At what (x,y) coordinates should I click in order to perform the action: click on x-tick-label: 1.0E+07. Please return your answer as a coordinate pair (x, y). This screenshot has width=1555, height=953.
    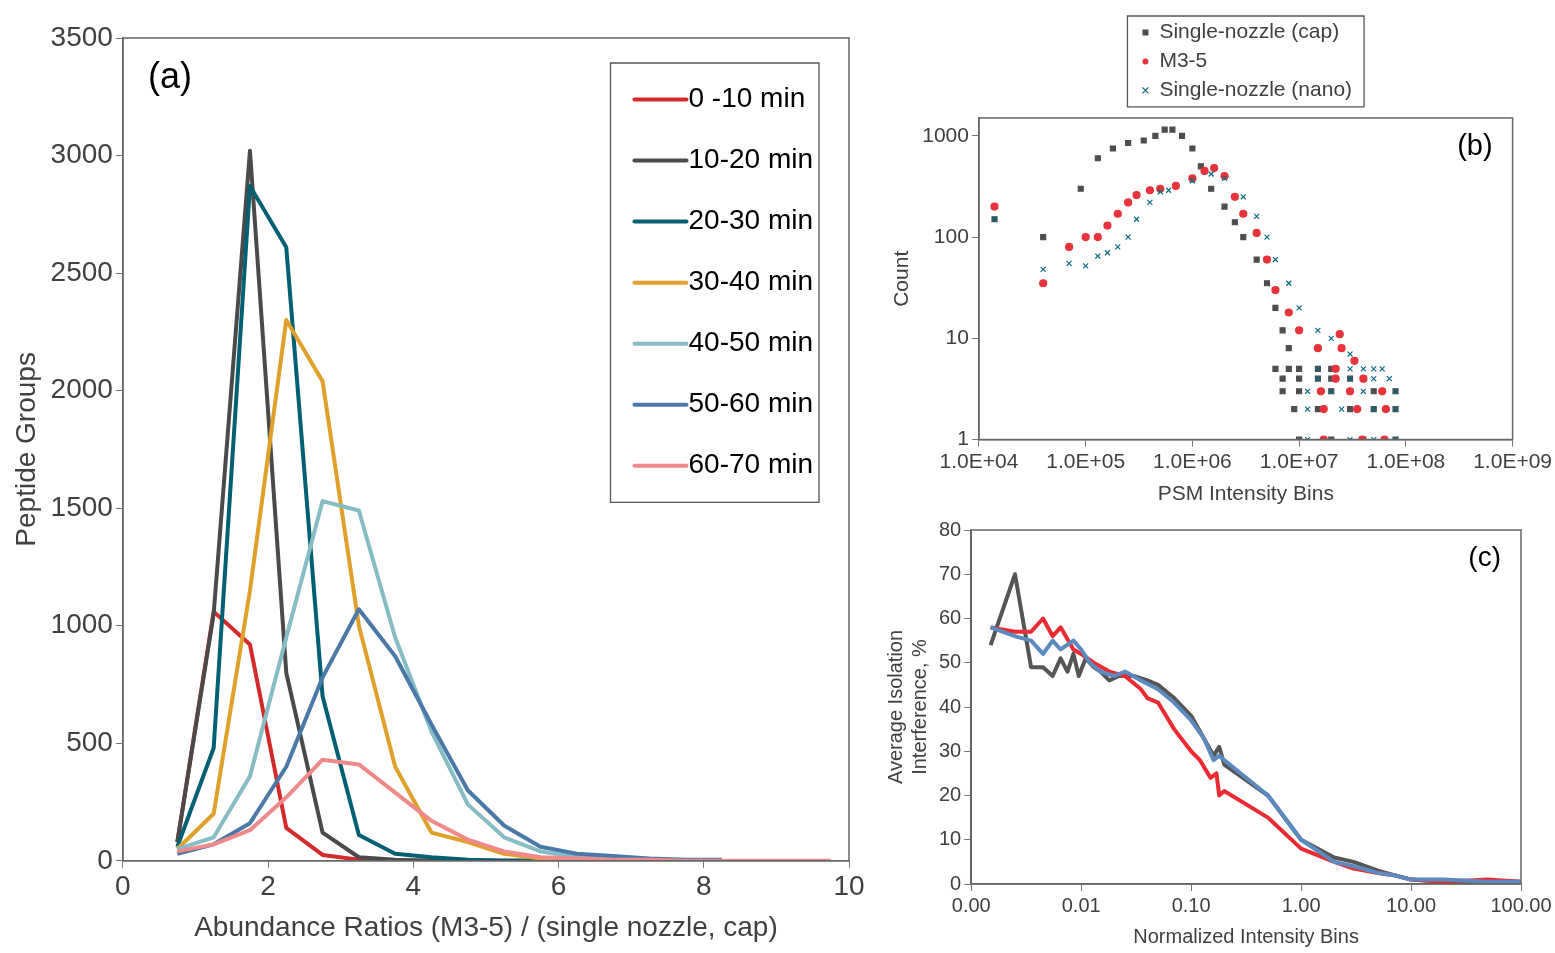
    Looking at the image, I should click on (1299, 460).